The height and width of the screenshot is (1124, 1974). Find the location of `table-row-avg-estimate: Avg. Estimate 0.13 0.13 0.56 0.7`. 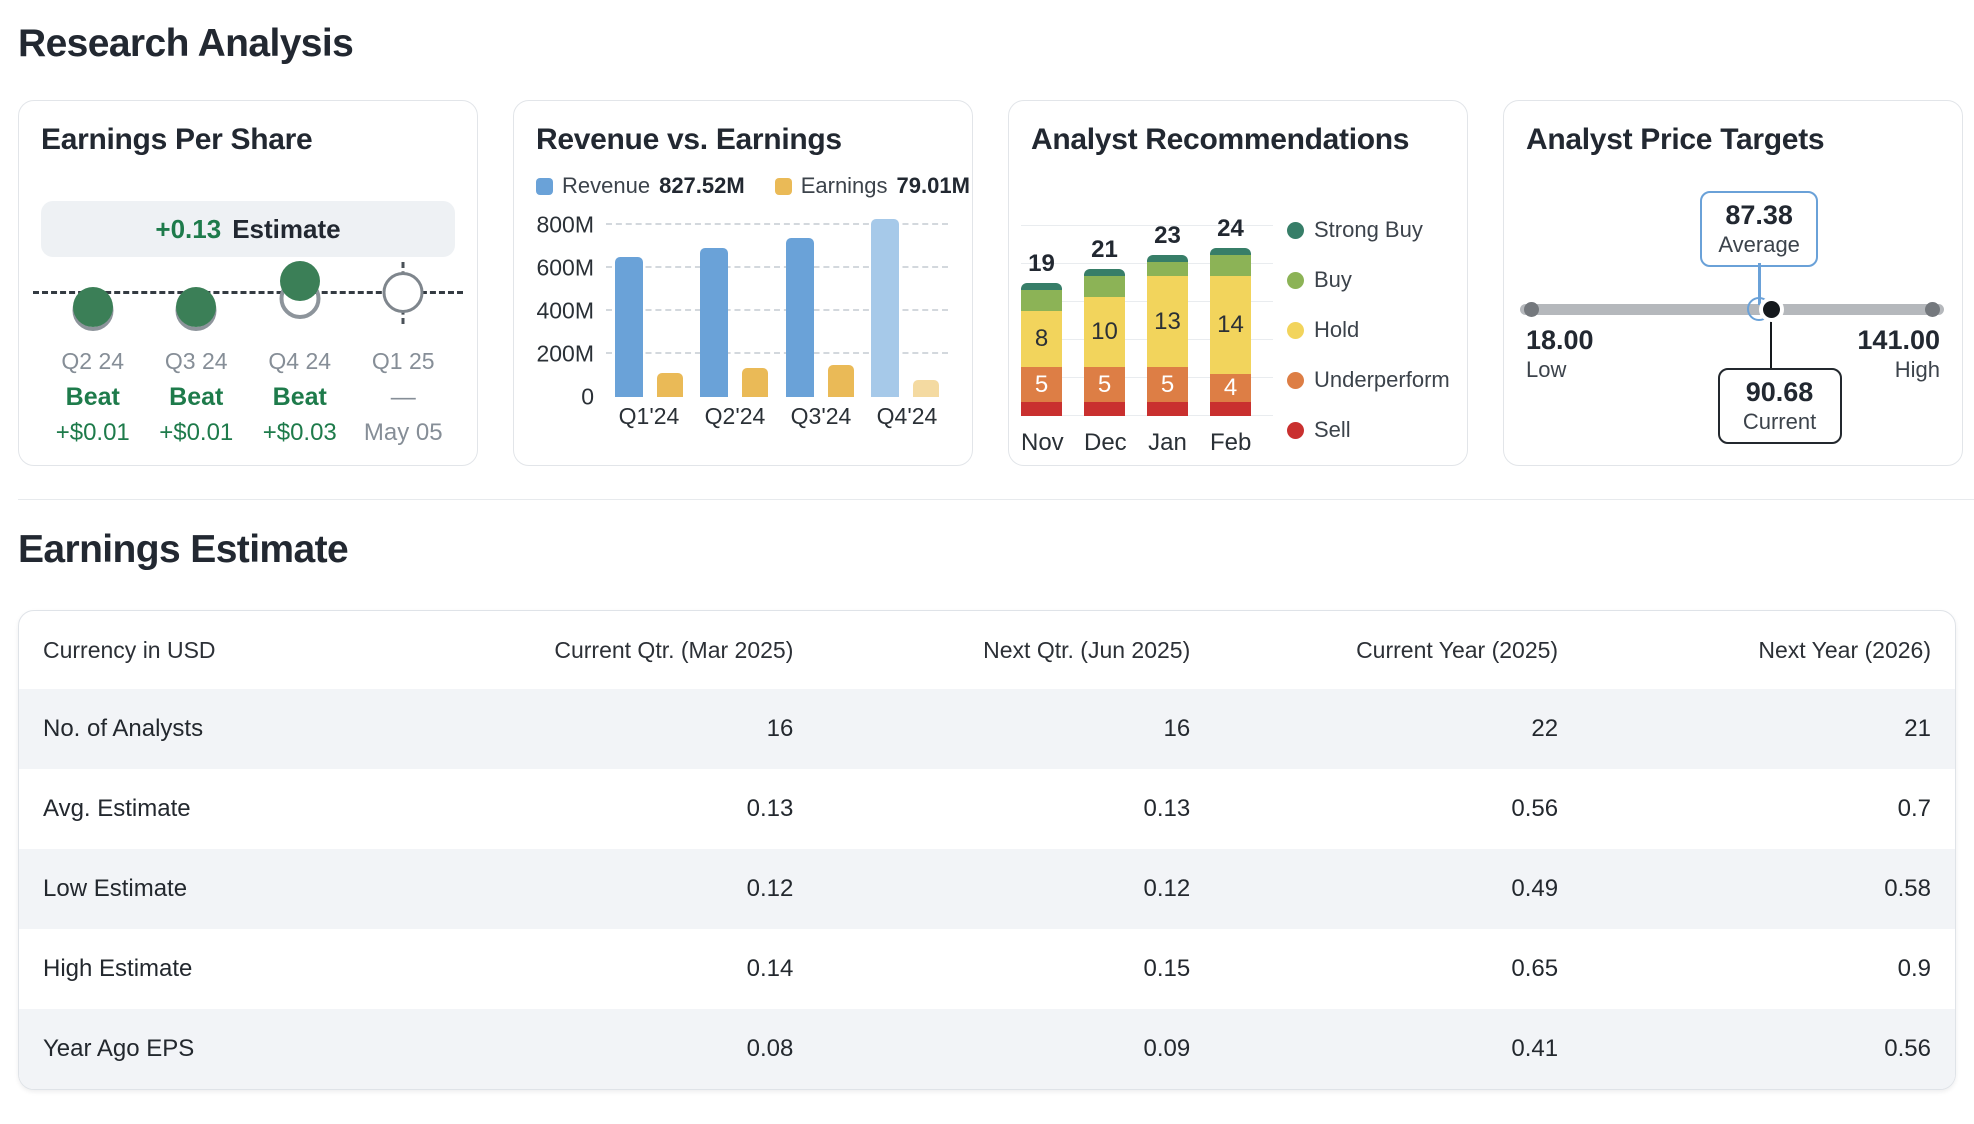

table-row-avg-estimate: Avg. Estimate 0.13 0.13 0.56 0.7 is located at coordinates (987, 809).